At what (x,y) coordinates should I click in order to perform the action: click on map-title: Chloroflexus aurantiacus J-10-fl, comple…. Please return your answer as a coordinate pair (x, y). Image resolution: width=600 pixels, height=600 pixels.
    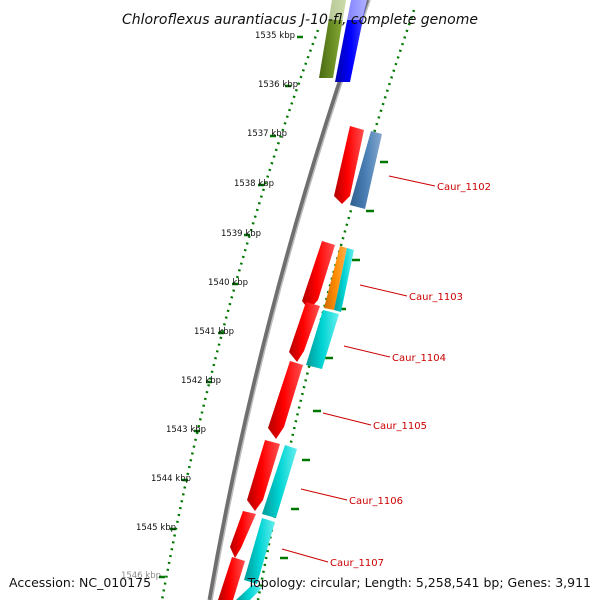
    Looking at the image, I should click on (300, 20).